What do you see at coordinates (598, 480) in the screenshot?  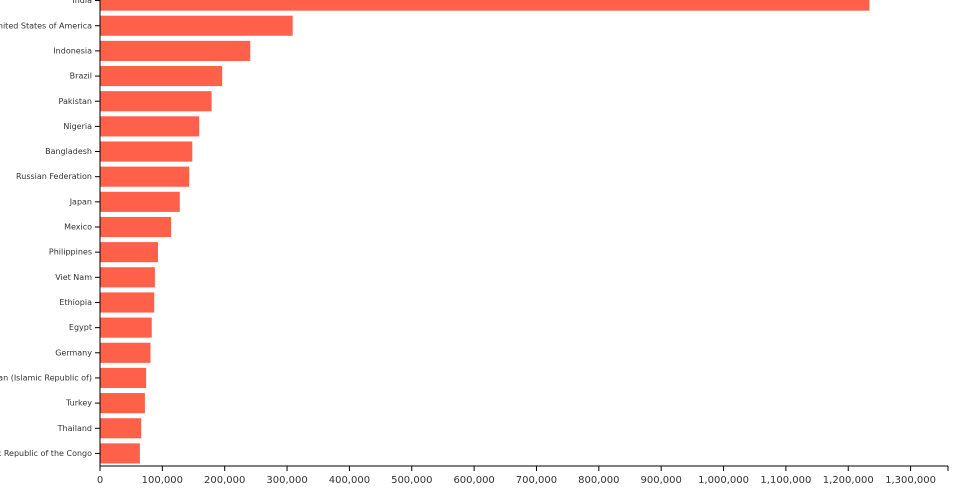 I see `x-tick-label: 800,000` at bounding box center [598, 480].